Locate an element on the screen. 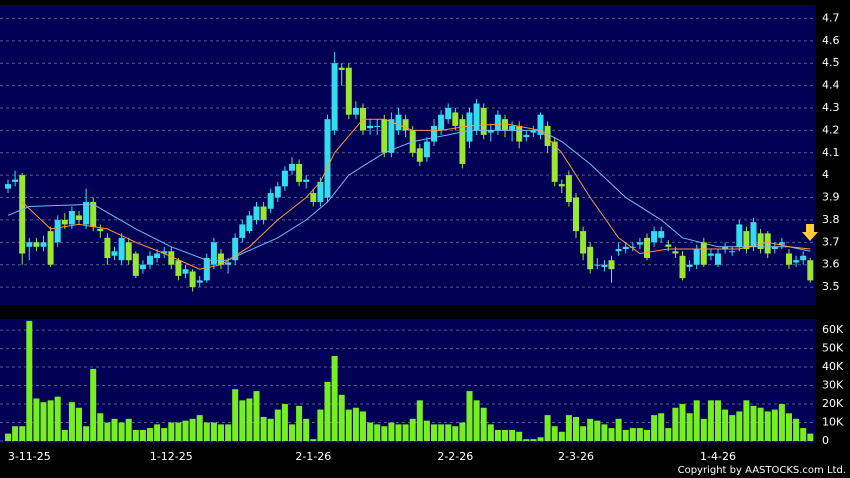 The height and width of the screenshot is (478, 850). signal-arrow is located at coordinates (810, 232).